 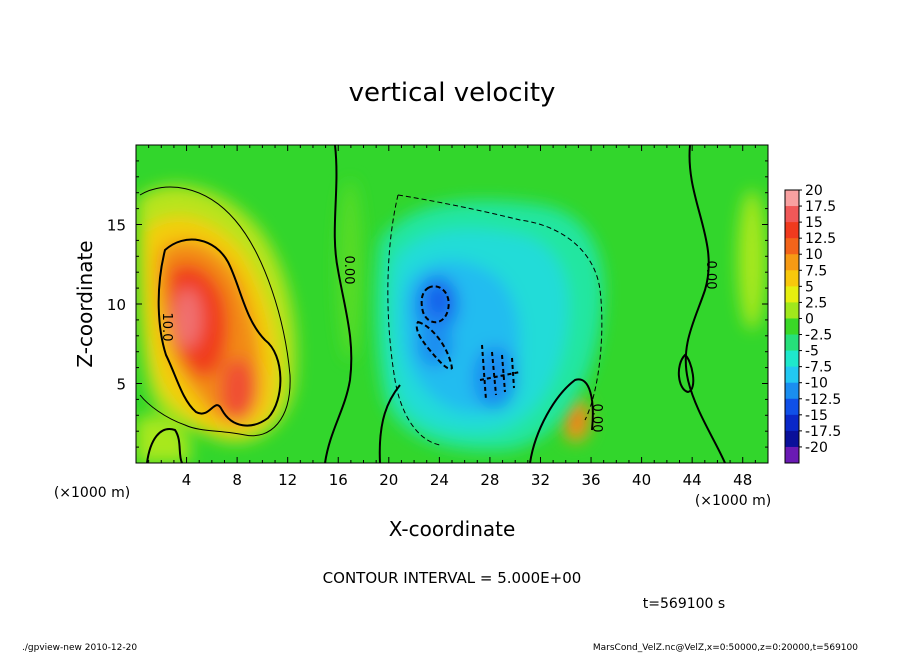 What do you see at coordinates (641, 480) in the screenshot?
I see `x-tick-label: 40` at bounding box center [641, 480].